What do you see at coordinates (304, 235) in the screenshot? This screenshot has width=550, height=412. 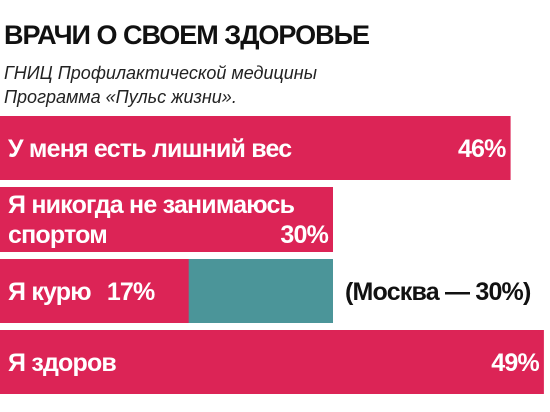 I see `value-label-2: 30%` at bounding box center [304, 235].